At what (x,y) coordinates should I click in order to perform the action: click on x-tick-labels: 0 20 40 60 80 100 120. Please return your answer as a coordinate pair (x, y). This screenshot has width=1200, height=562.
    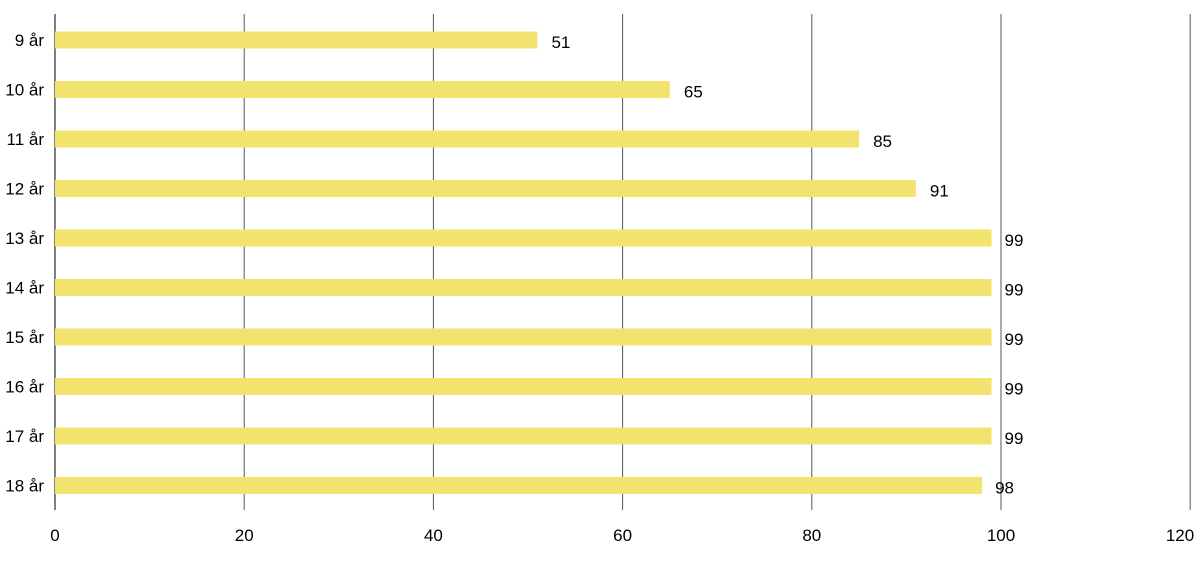
    Looking at the image, I should click on (622, 535).